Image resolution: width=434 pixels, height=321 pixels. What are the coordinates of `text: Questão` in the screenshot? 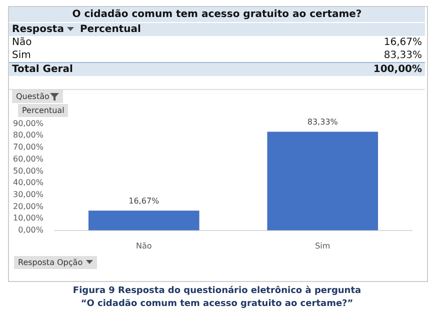 It's located at (33, 96).